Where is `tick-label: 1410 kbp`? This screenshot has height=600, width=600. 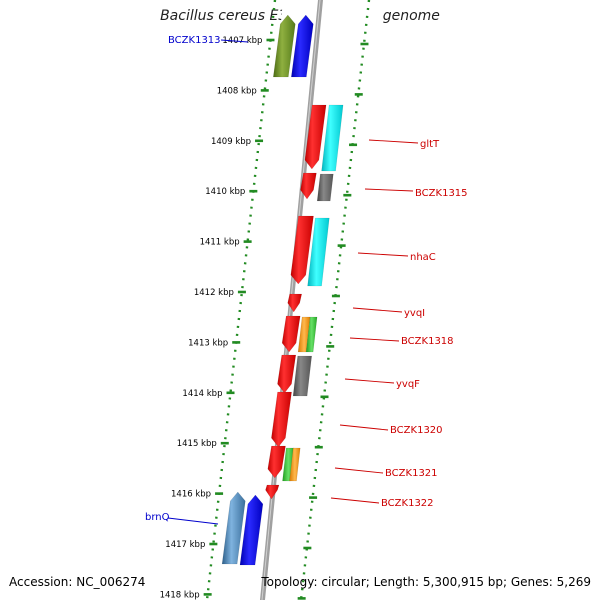
tick-label: 1410 kbp is located at coordinates (225, 192).